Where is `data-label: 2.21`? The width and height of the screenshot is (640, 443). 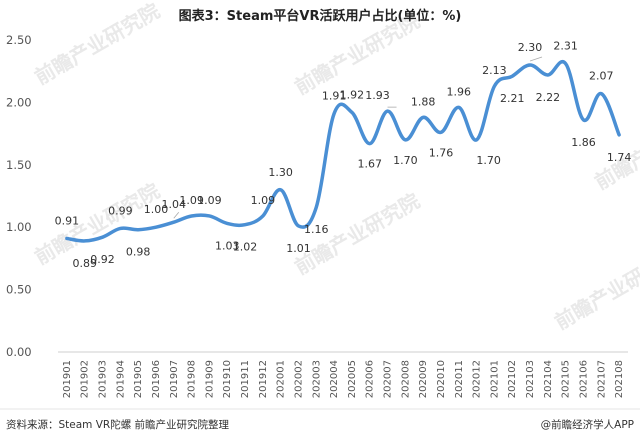
data-label: 2.21 is located at coordinates (512, 98).